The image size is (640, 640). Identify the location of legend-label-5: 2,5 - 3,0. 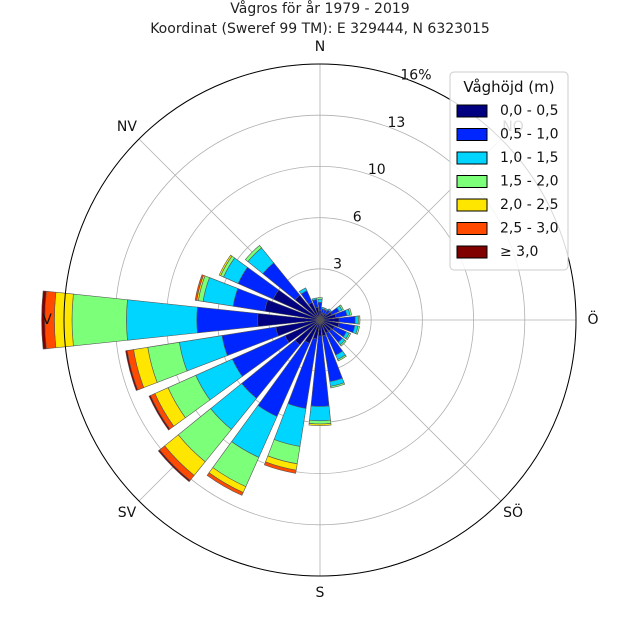
(529, 229).